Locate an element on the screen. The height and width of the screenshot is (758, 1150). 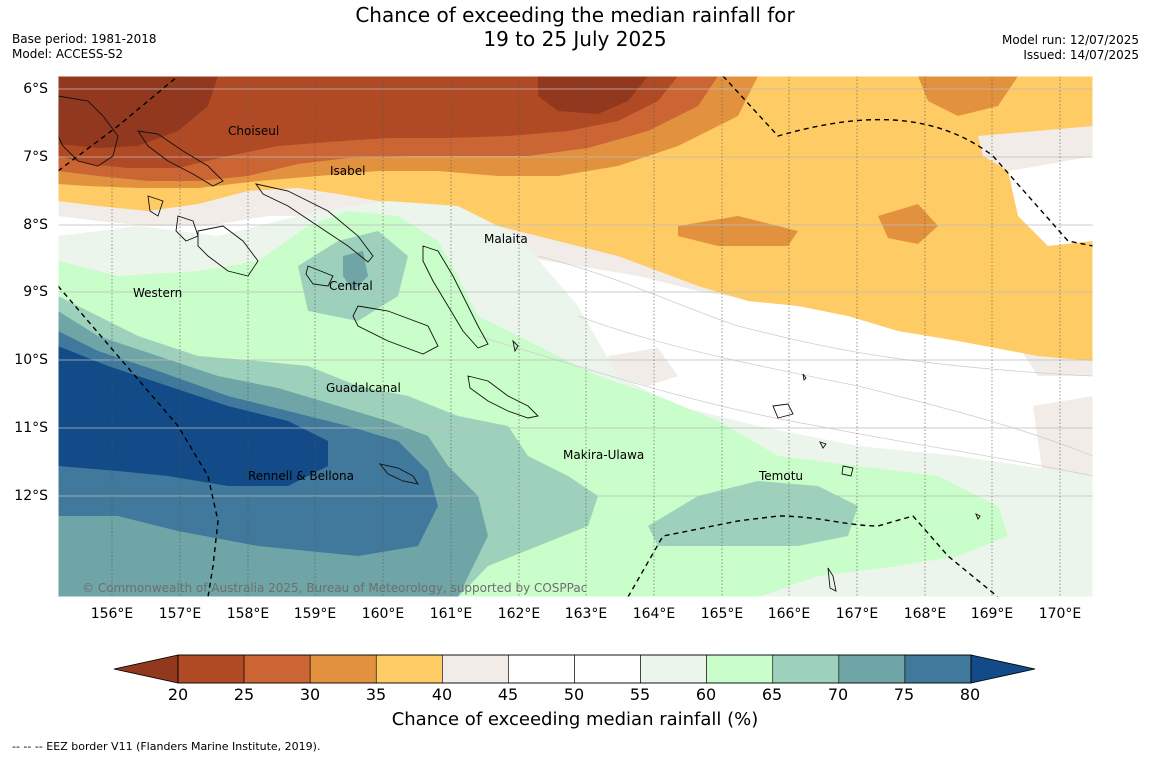
colorbar-cells is located at coordinates (574, 669).